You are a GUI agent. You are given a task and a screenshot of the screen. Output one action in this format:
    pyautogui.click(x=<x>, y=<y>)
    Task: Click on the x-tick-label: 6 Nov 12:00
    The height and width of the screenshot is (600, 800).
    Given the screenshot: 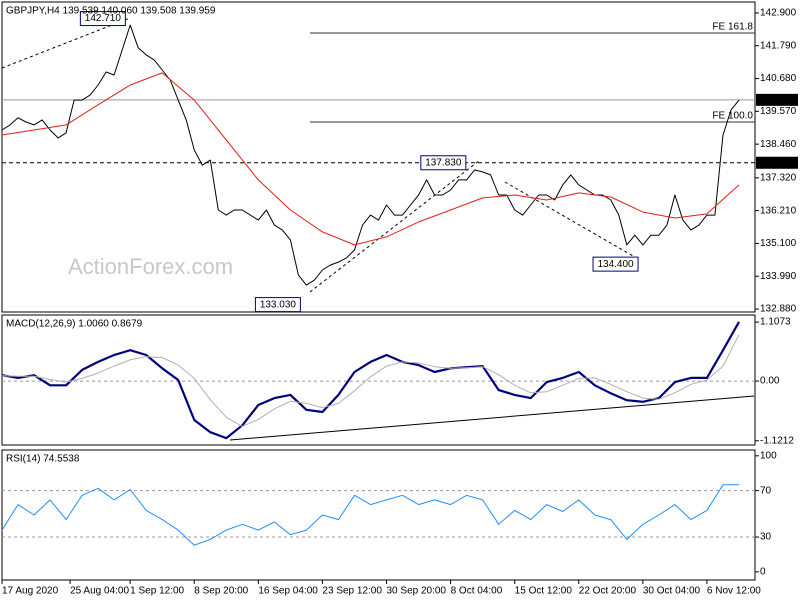 What is the action you would take?
    pyautogui.click(x=734, y=591)
    